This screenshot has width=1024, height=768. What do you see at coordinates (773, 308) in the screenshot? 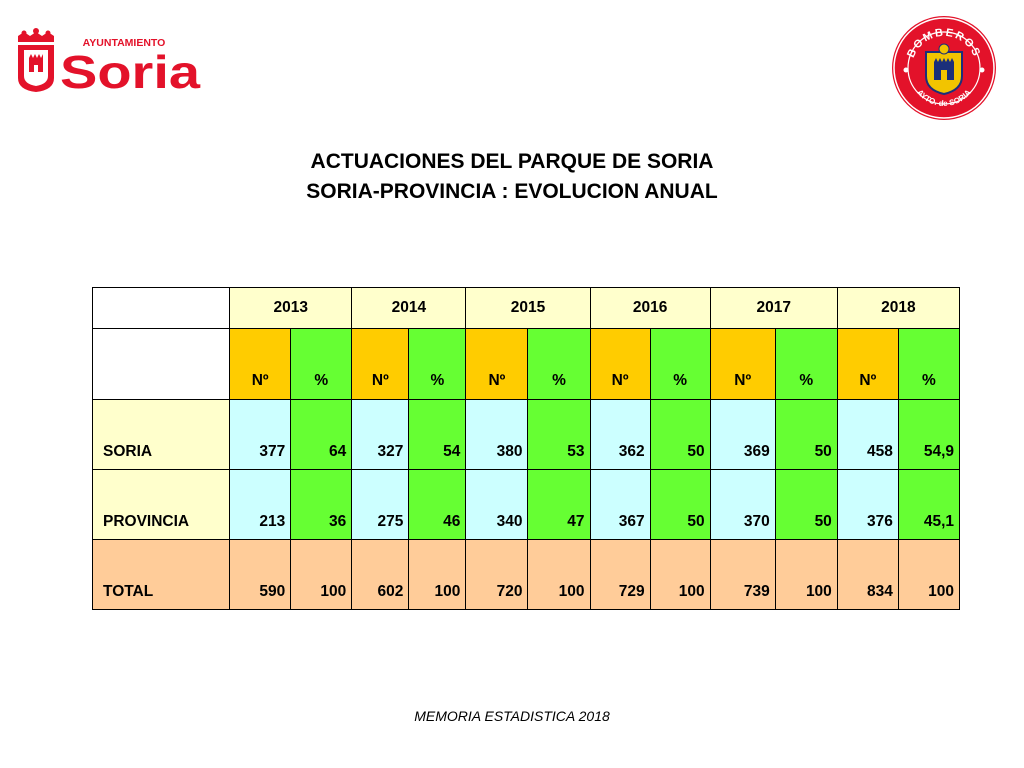
I see `year-header: 2017` at bounding box center [773, 308].